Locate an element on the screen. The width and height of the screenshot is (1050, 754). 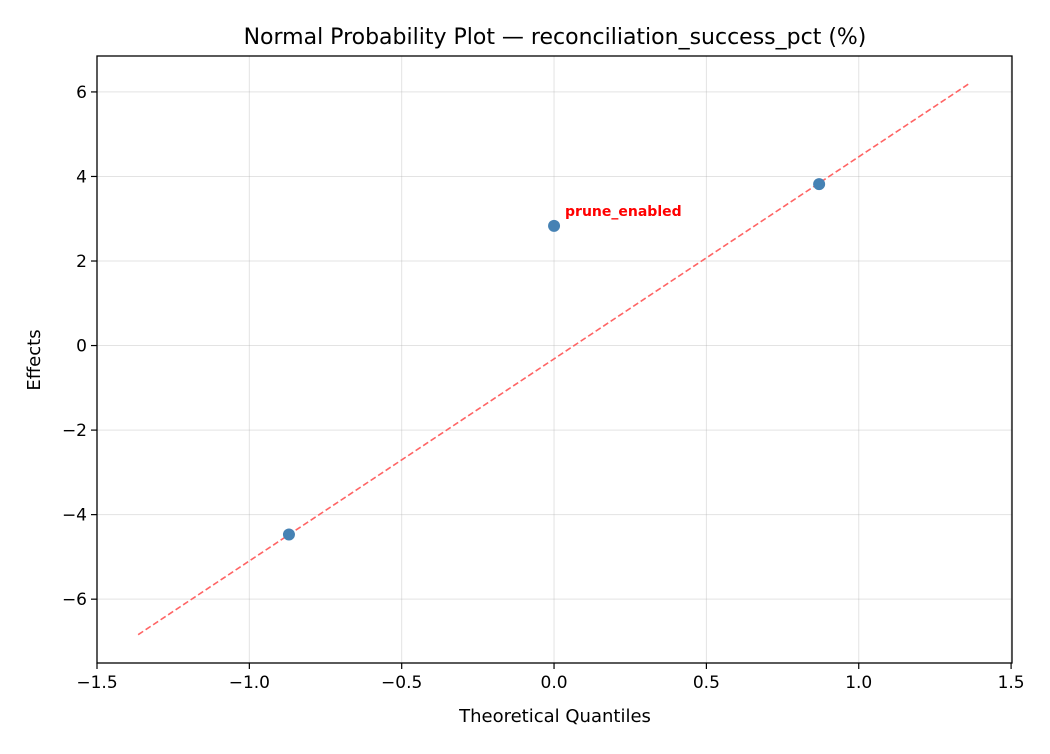
x-tick-label: 1.5 is located at coordinates (1011, 683).